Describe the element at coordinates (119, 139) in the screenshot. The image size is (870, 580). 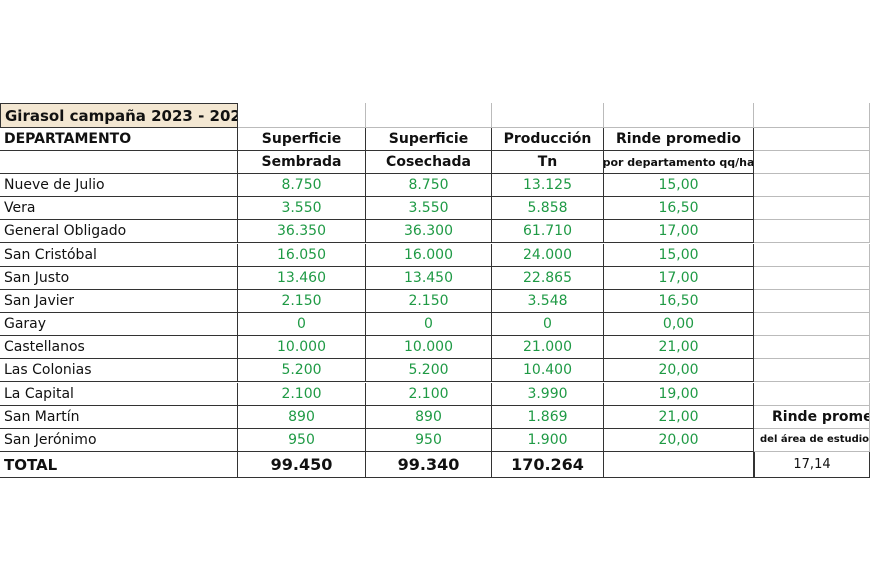
I see `column-header: DEPARTAMENTO` at that location.